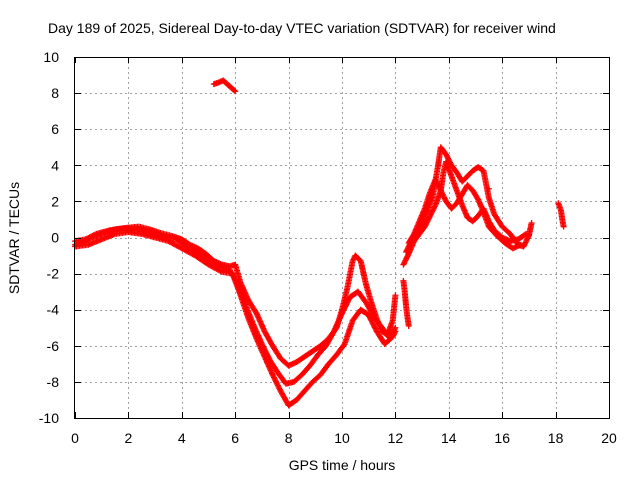  What do you see at coordinates (55, 238) in the screenshot?
I see `y-tick-label: 0` at bounding box center [55, 238].